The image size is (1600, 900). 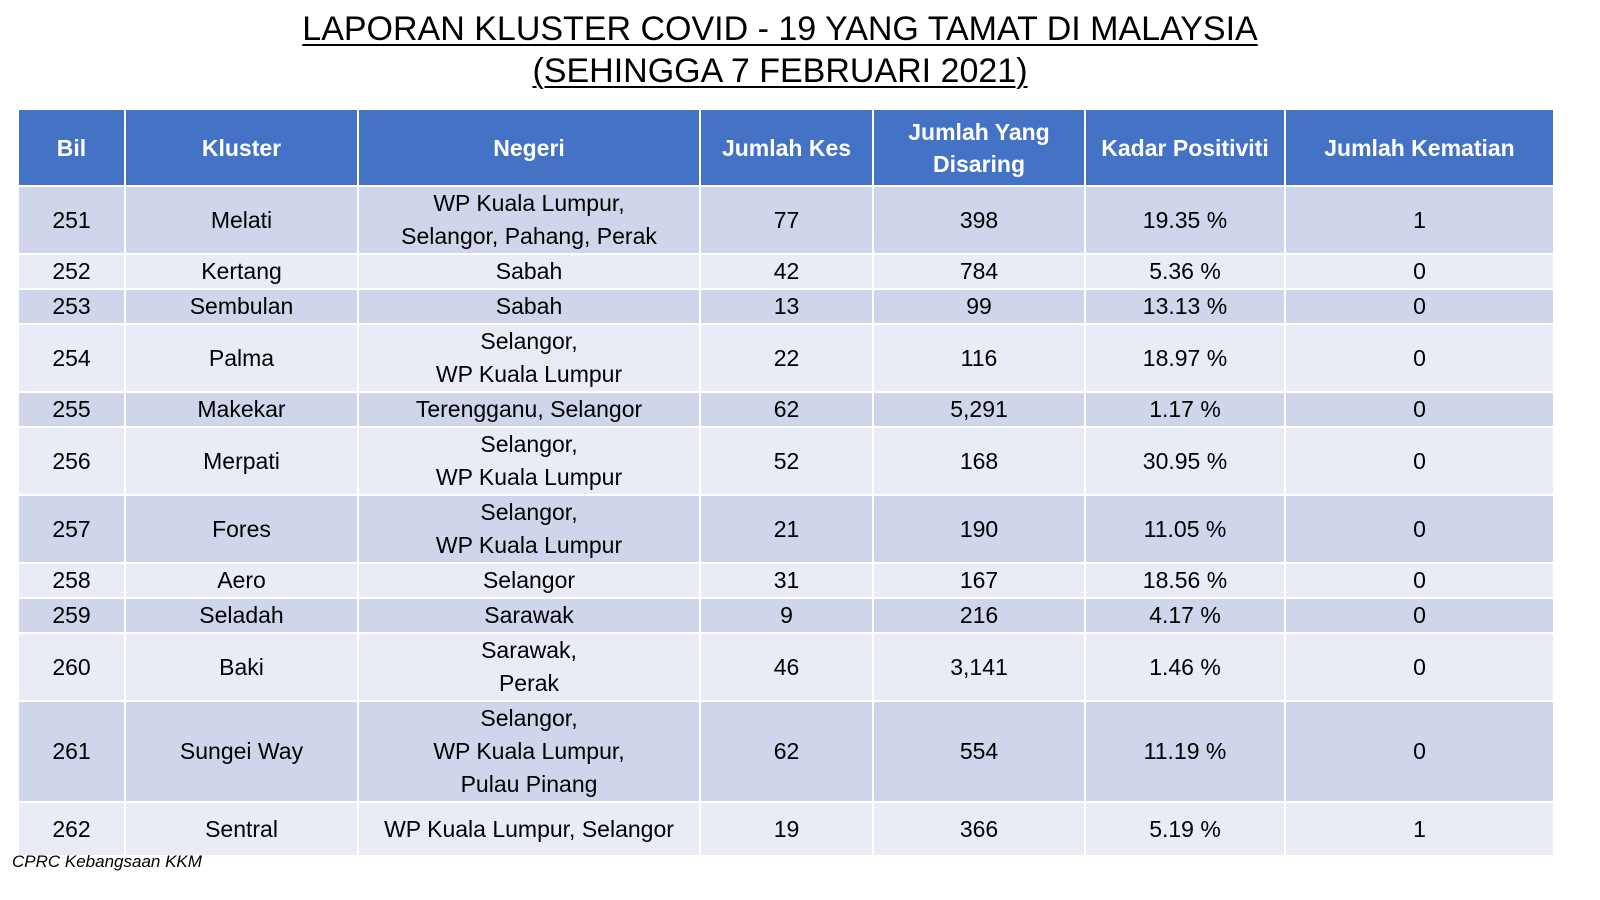 I want to click on cell-jumlah-disaring: 5,291, so click(x=979, y=409).